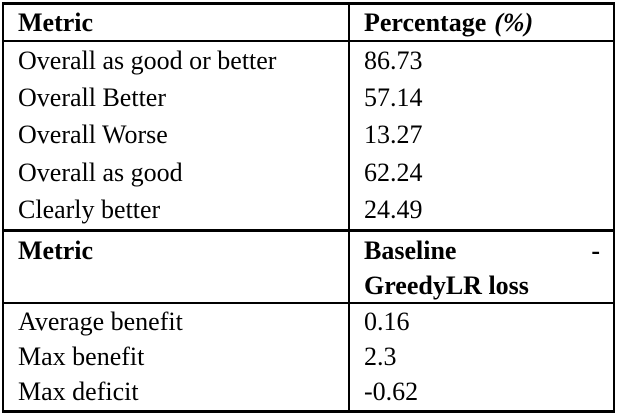 This screenshot has height=420, width=620. What do you see at coordinates (177, 266) in the screenshot?
I see `section2-header-metric: Metric` at bounding box center [177, 266].